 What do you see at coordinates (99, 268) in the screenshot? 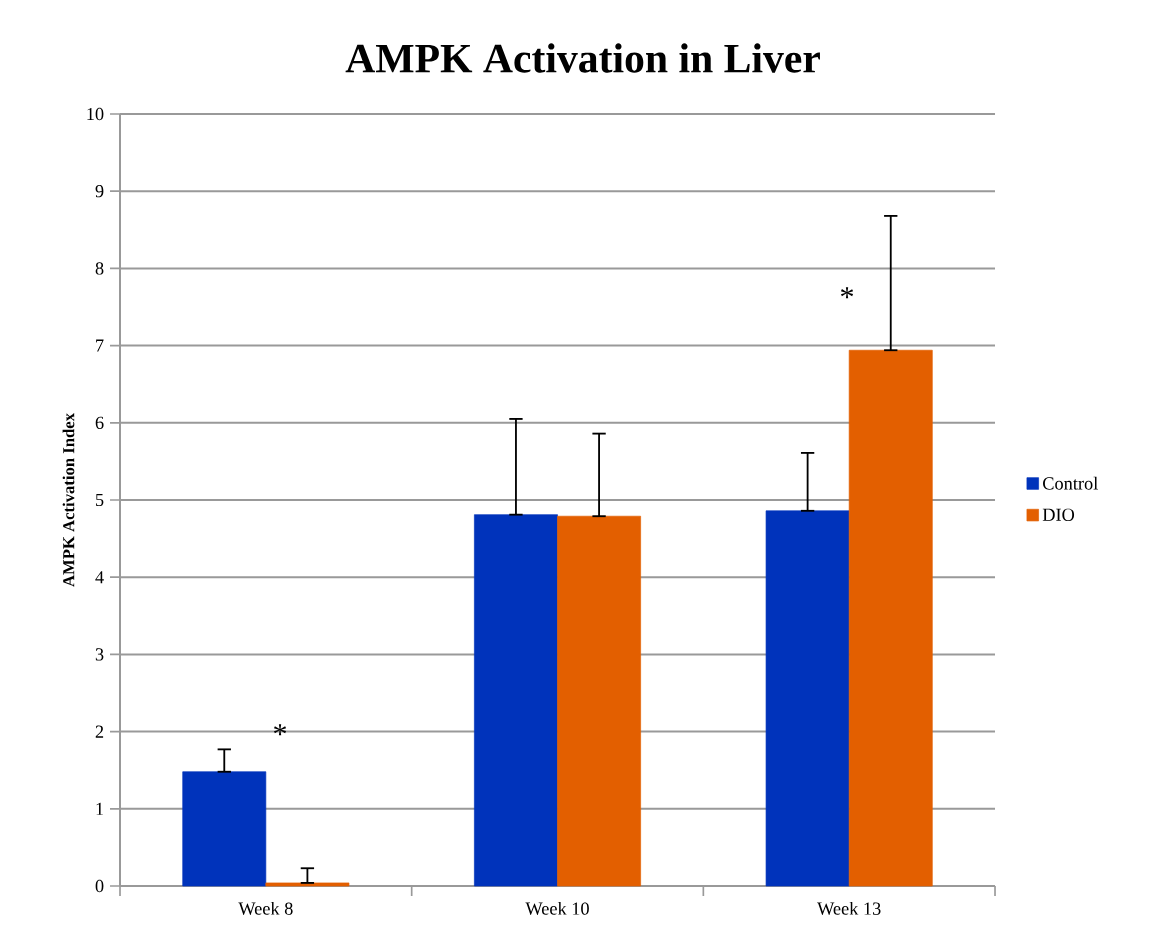
I see `y-tick-label: 8` at bounding box center [99, 268].